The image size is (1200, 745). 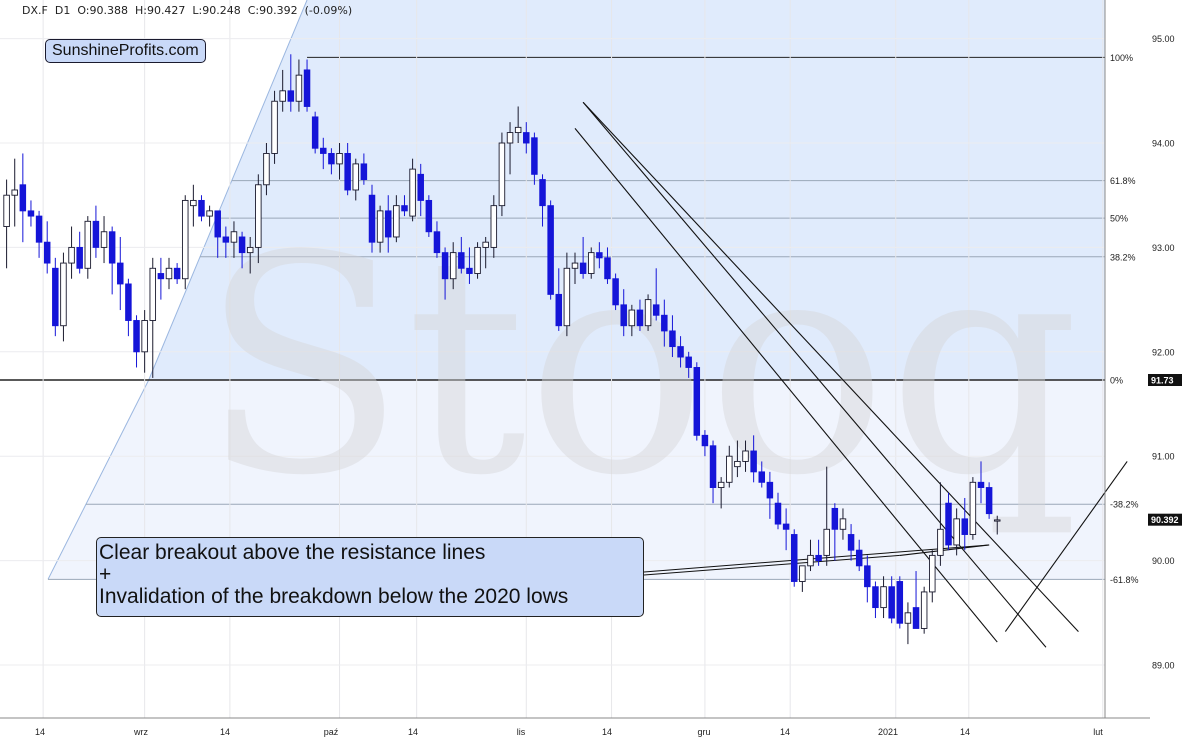 What do you see at coordinates (703, 732) in the screenshot?
I see `x-tick-label: gru` at bounding box center [703, 732].